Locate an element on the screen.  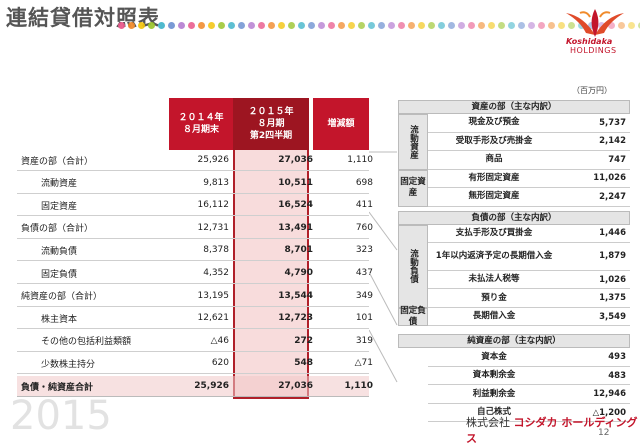
section-header: 資産の部（主な内訳） is located at coordinates (514, 107).